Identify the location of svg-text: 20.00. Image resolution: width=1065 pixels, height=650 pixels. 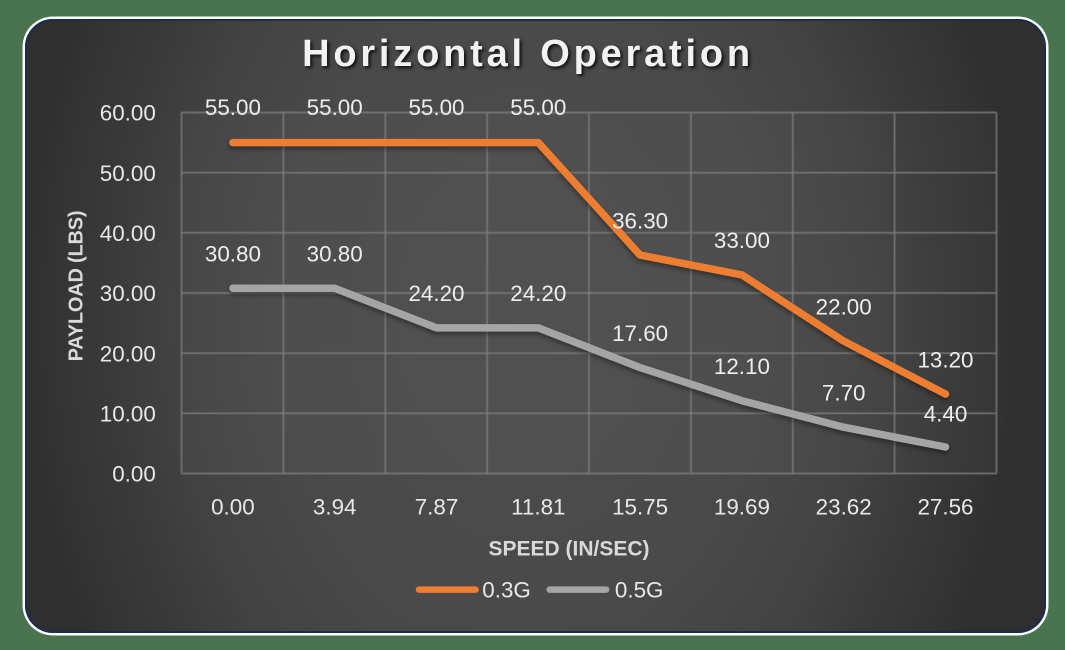
(128, 353).